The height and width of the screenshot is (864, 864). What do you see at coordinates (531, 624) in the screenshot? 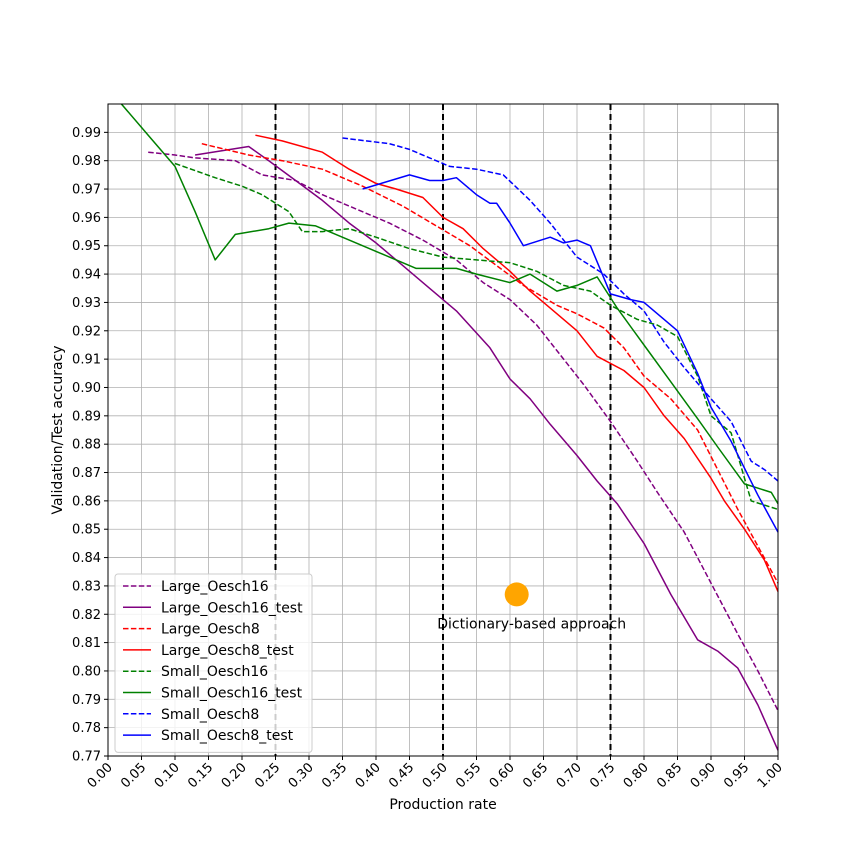
I see `dictionary-approach-label: Dictionary-based approach` at bounding box center [531, 624].